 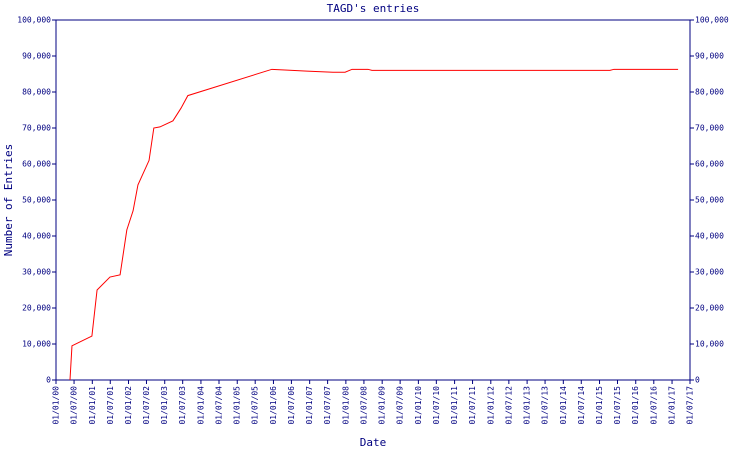 What do you see at coordinates (327, 405) in the screenshot?
I see `x-tick-label: 01/07/07` at bounding box center [327, 405].